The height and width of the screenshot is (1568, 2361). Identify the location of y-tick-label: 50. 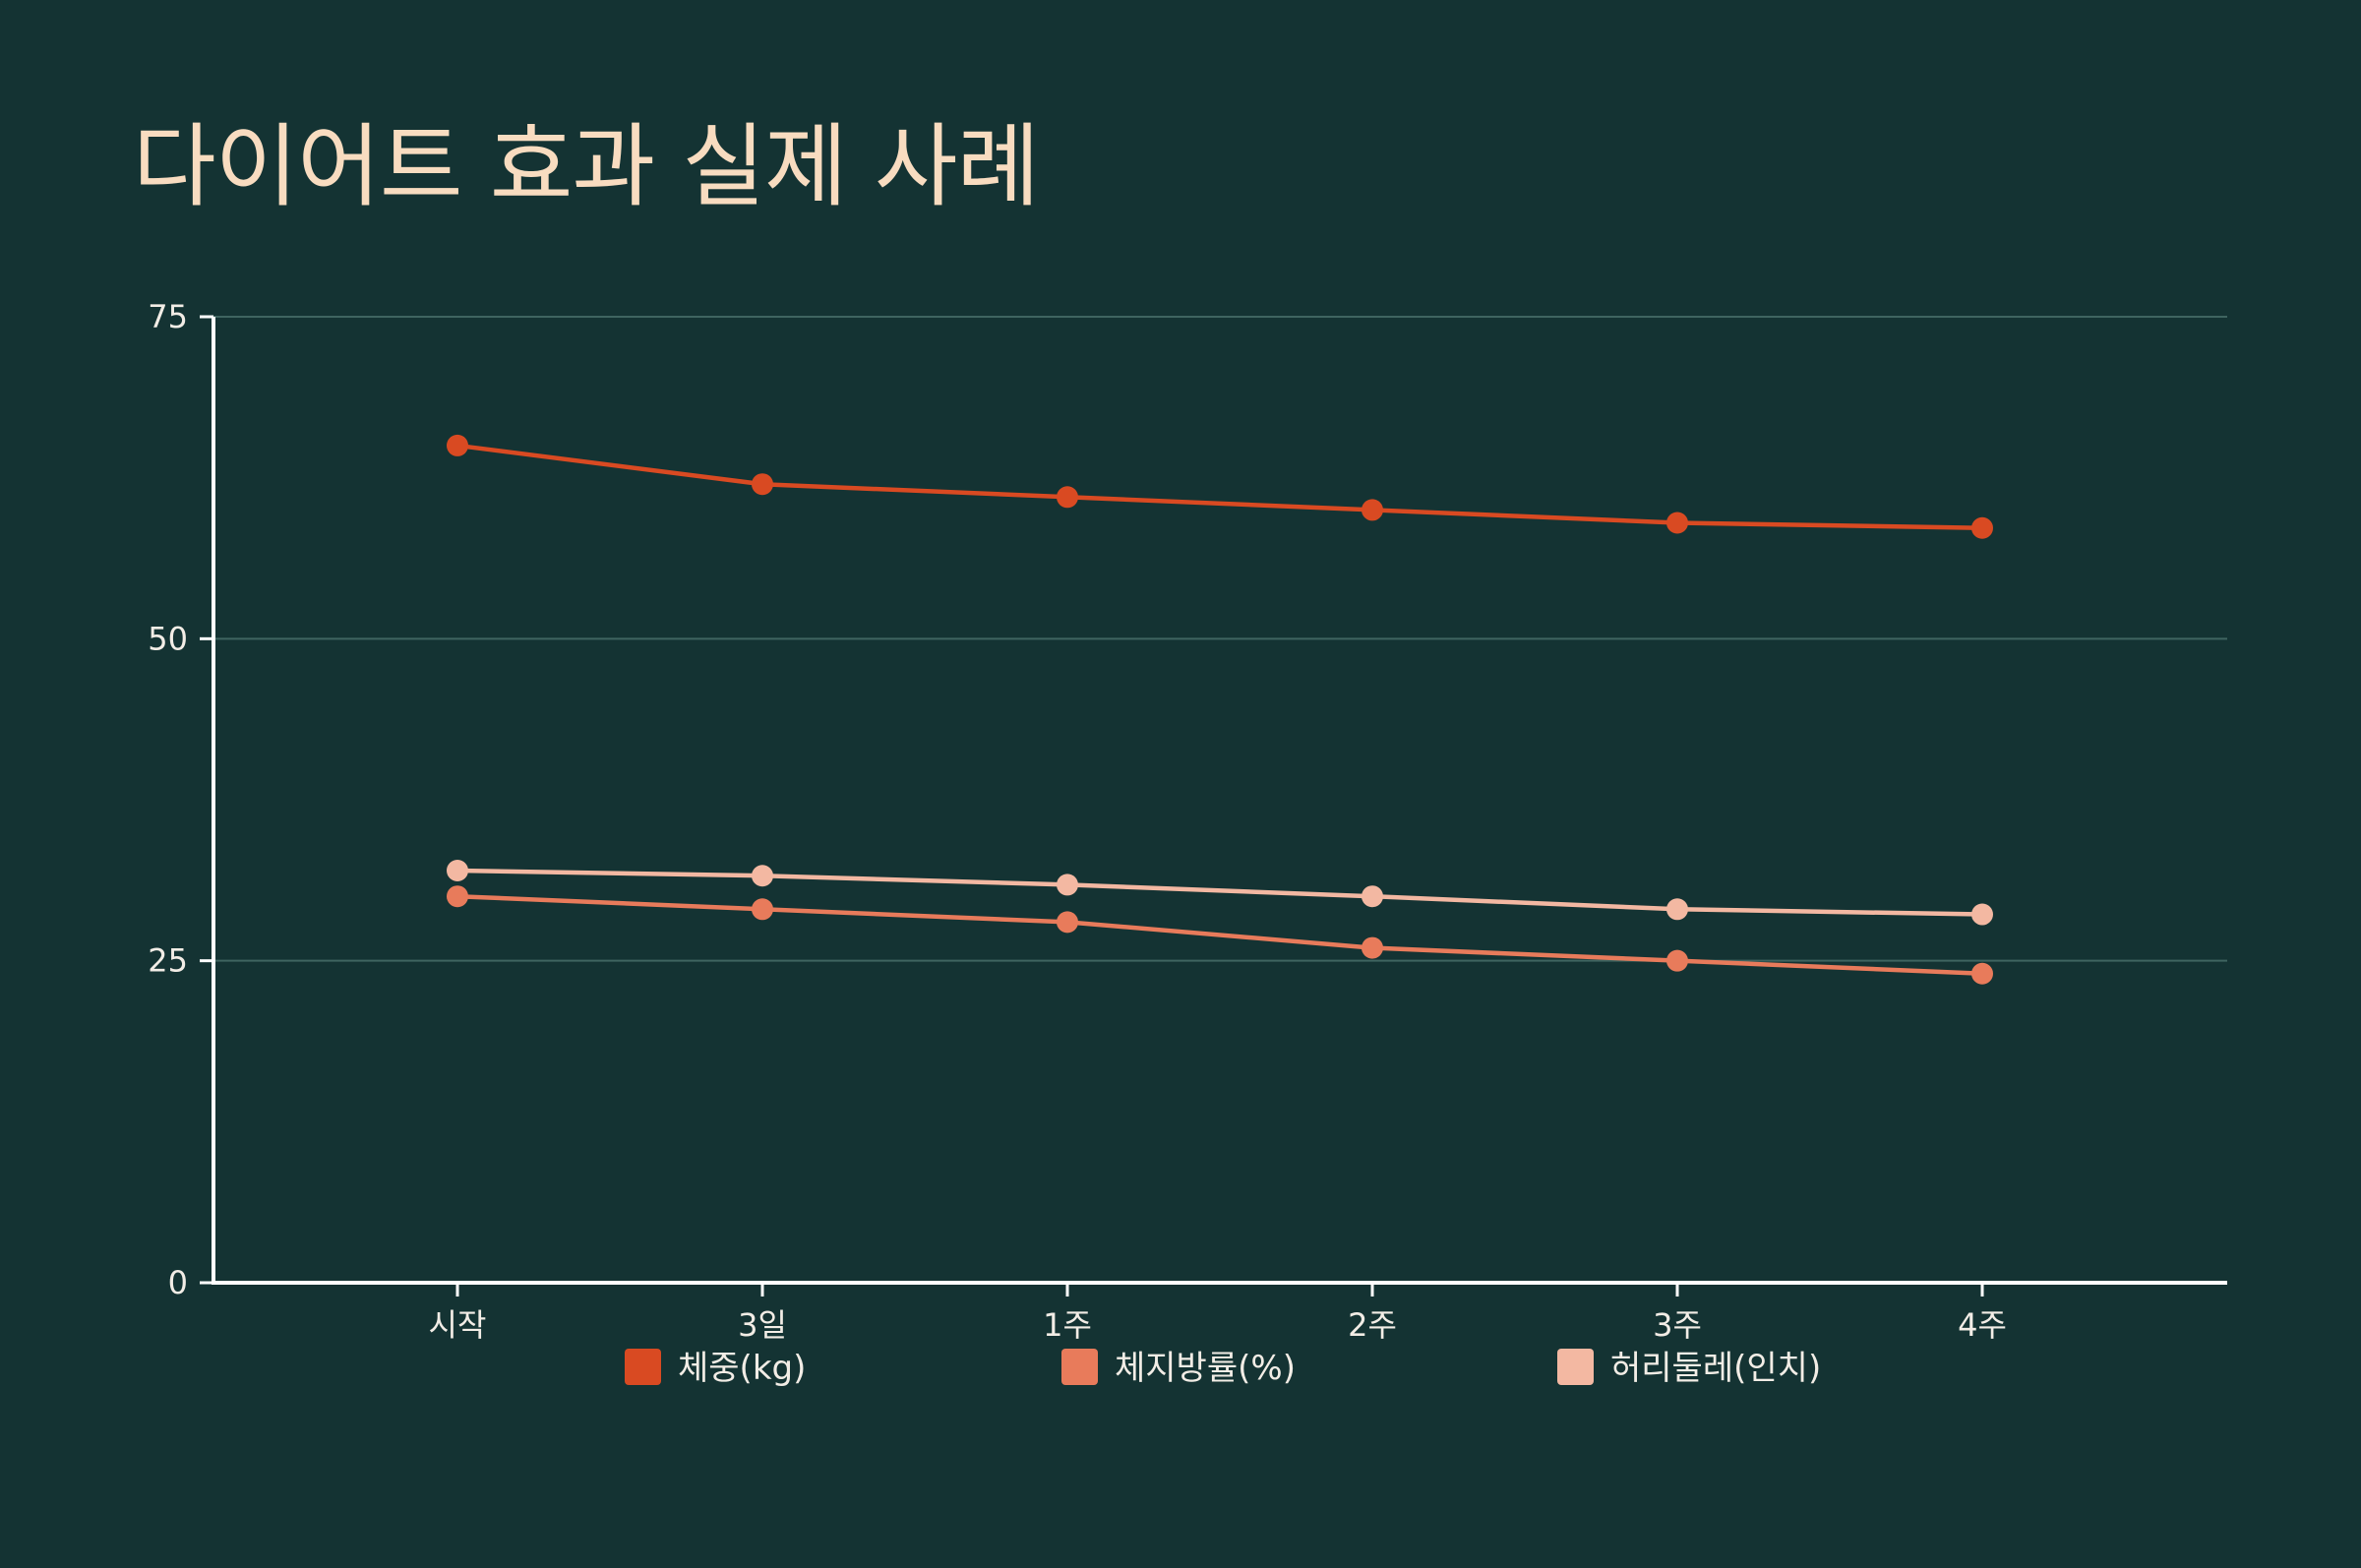
(168, 639).